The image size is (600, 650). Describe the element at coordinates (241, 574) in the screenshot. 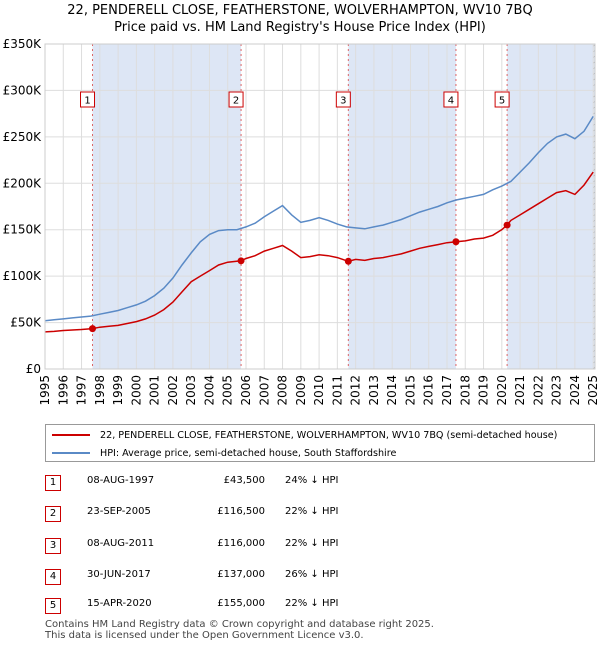

I see `sale-price: £137,000` at that location.